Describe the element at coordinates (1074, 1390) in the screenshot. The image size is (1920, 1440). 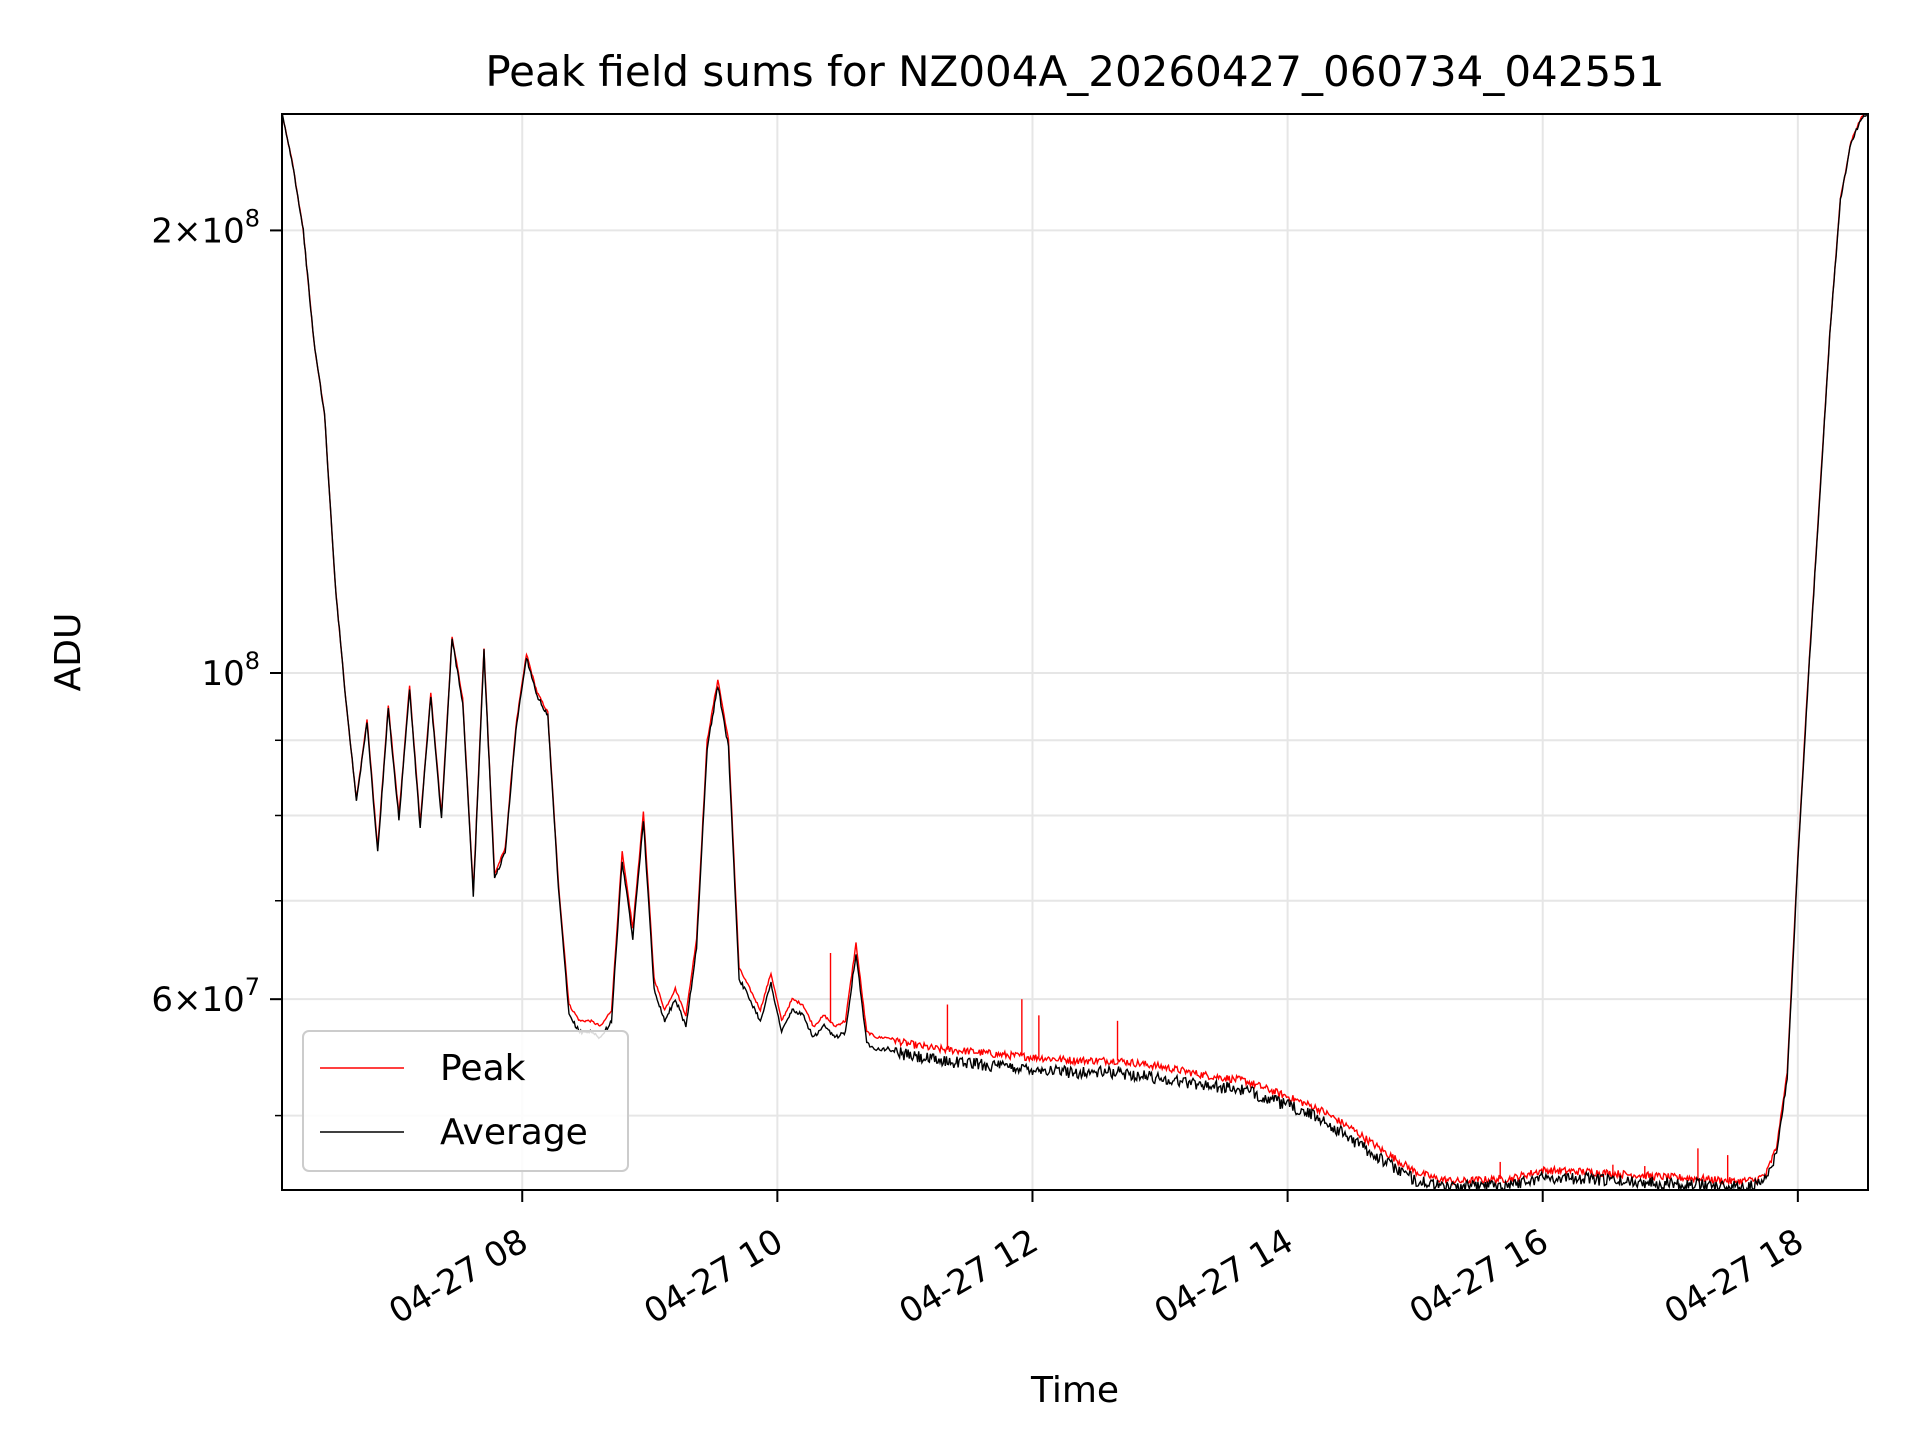
I see `x-axis-title: Time` at that location.